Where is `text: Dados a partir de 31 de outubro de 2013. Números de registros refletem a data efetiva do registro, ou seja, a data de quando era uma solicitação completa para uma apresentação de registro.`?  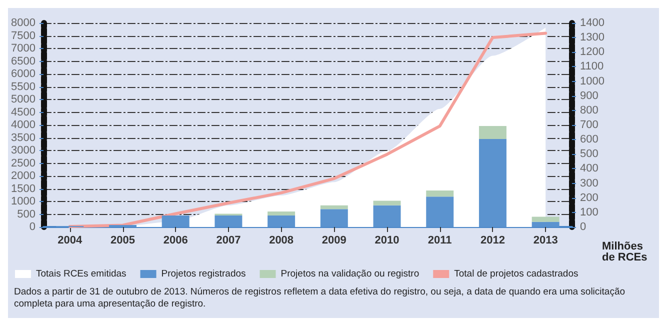 text: Dados a partir de 31 de outubro de 2013. Números de registros refletem a data efetiva do registro, ou seja, a data de quando era uma solicitação completa para uma apresentação de registro. is located at coordinates (321, 298).